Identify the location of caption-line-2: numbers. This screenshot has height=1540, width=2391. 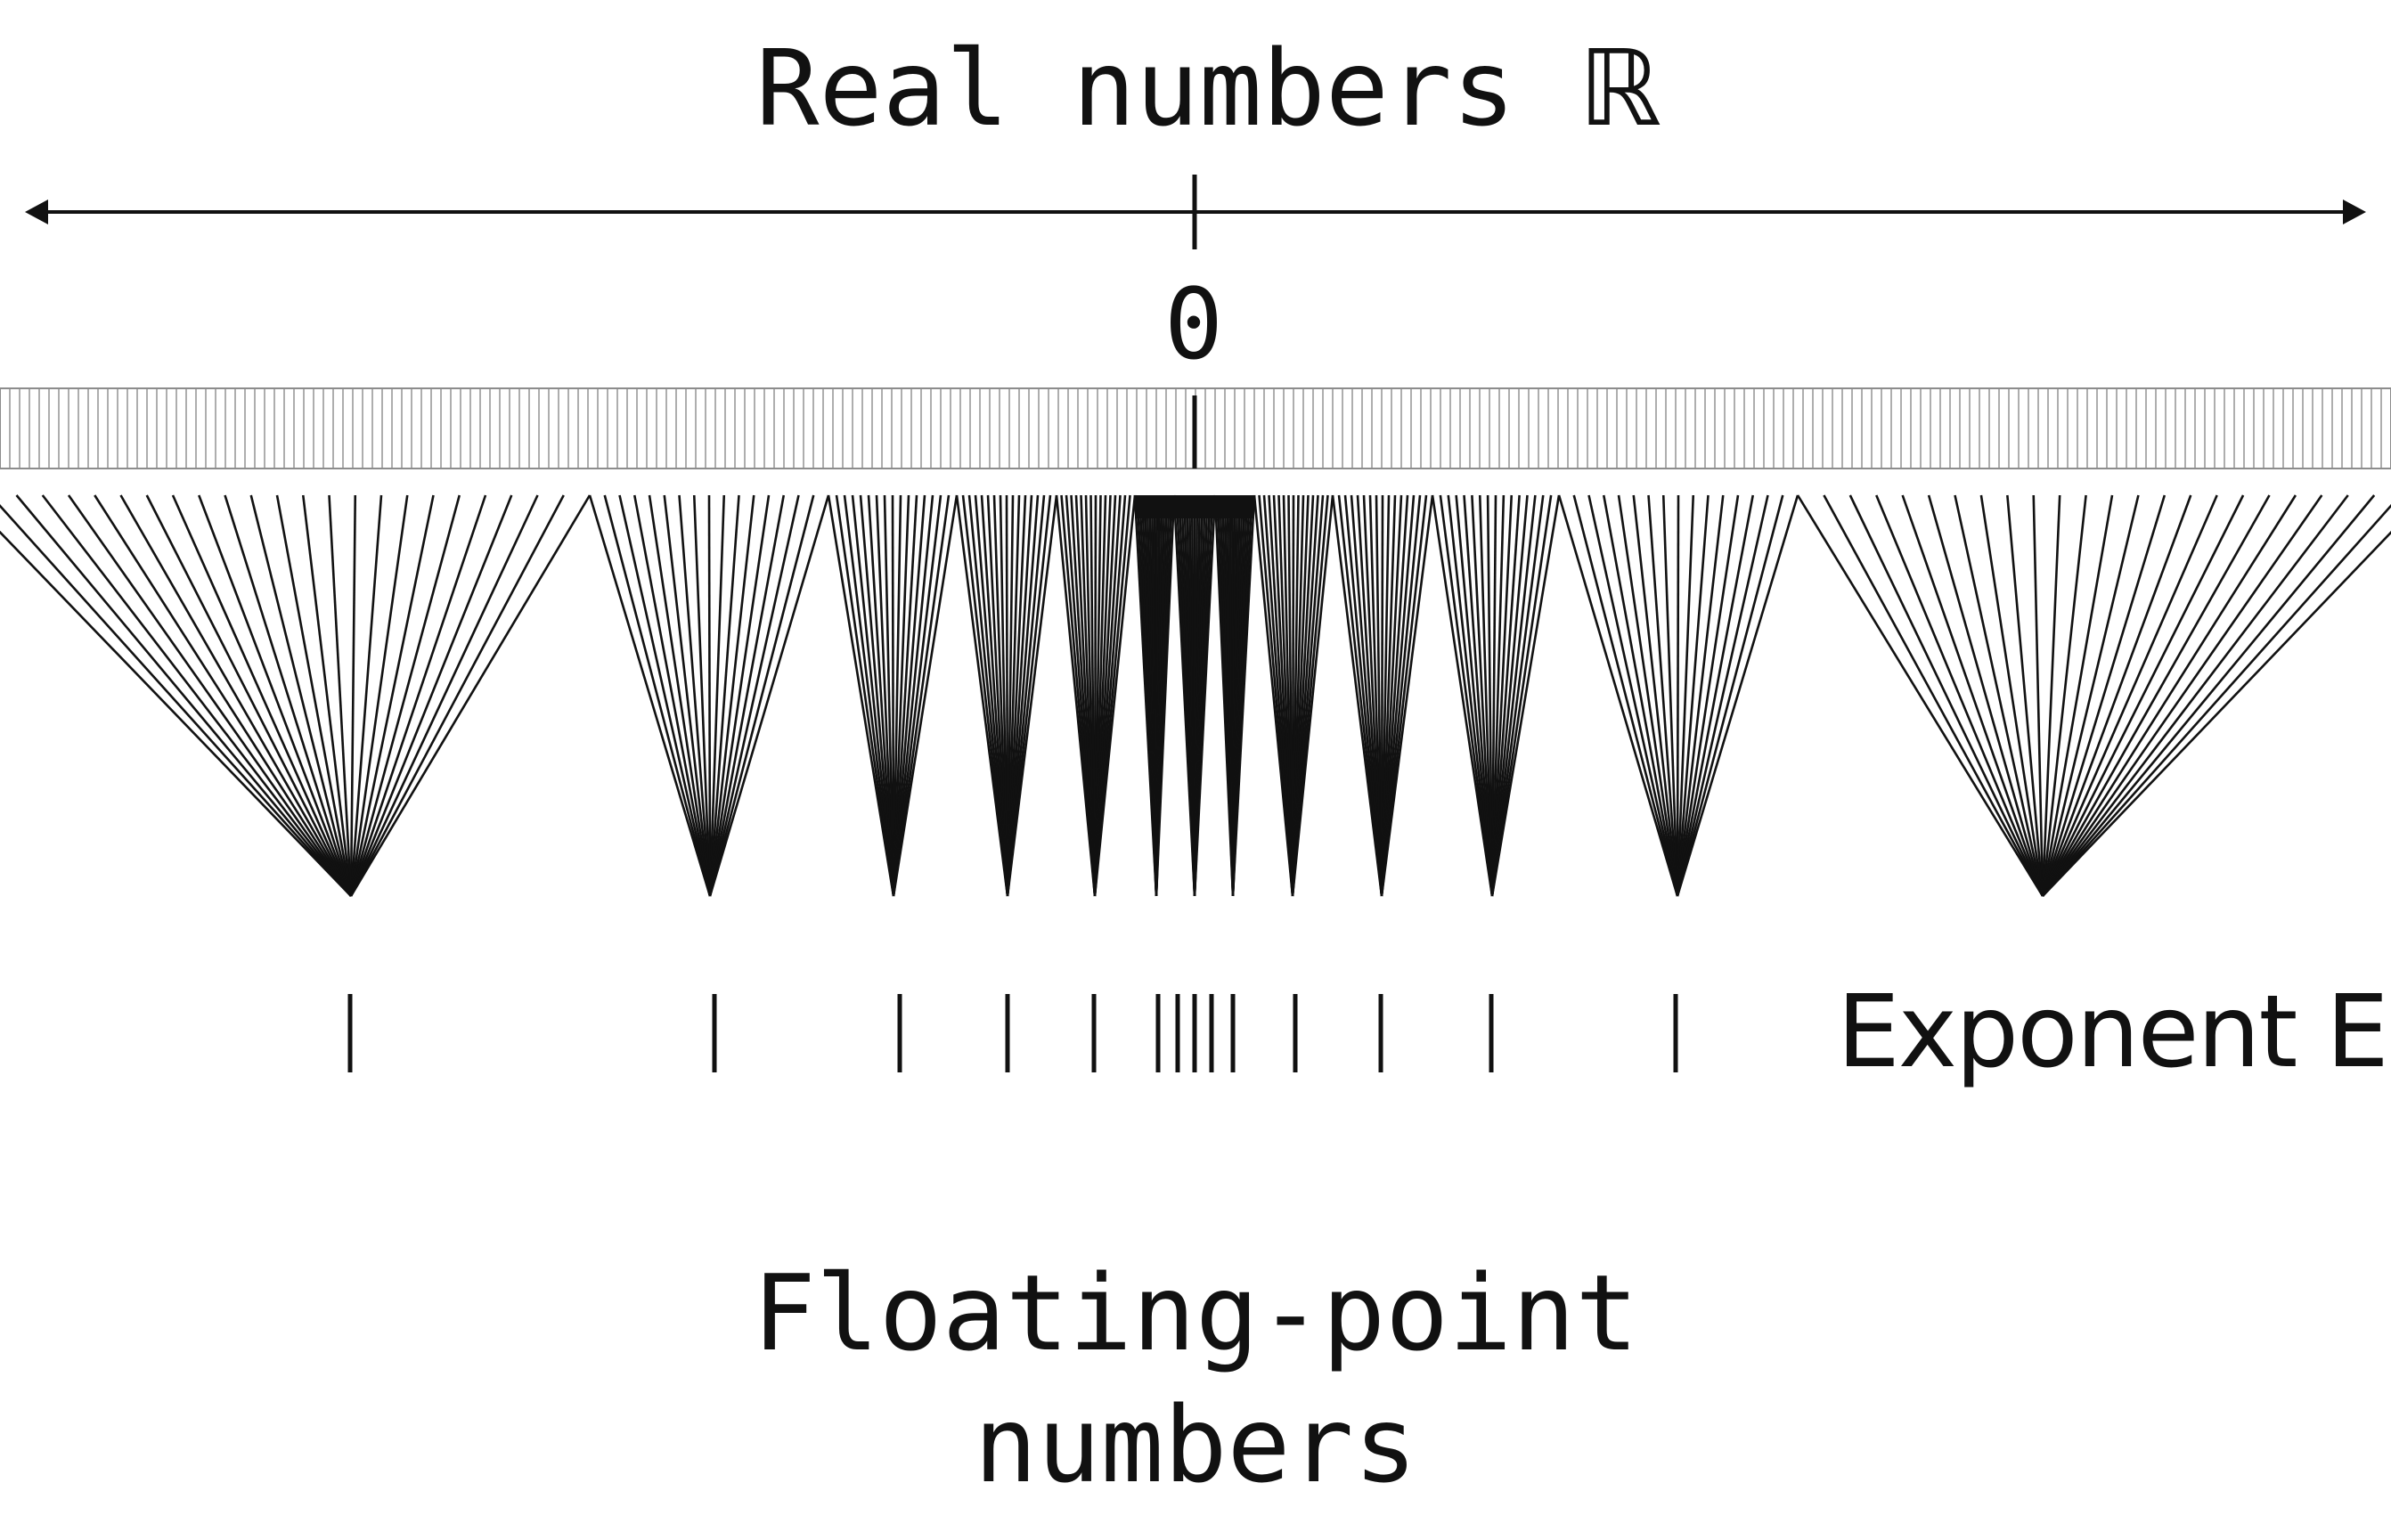
(1195, 1444).